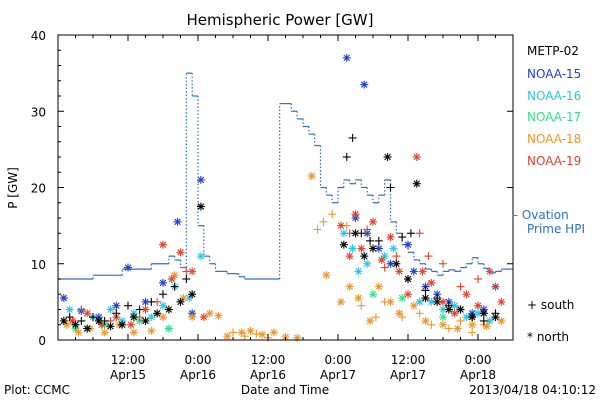 The width and height of the screenshot is (600, 400). What do you see at coordinates (550, 305) in the screenshot?
I see `legend-marker-south: + south` at bounding box center [550, 305].